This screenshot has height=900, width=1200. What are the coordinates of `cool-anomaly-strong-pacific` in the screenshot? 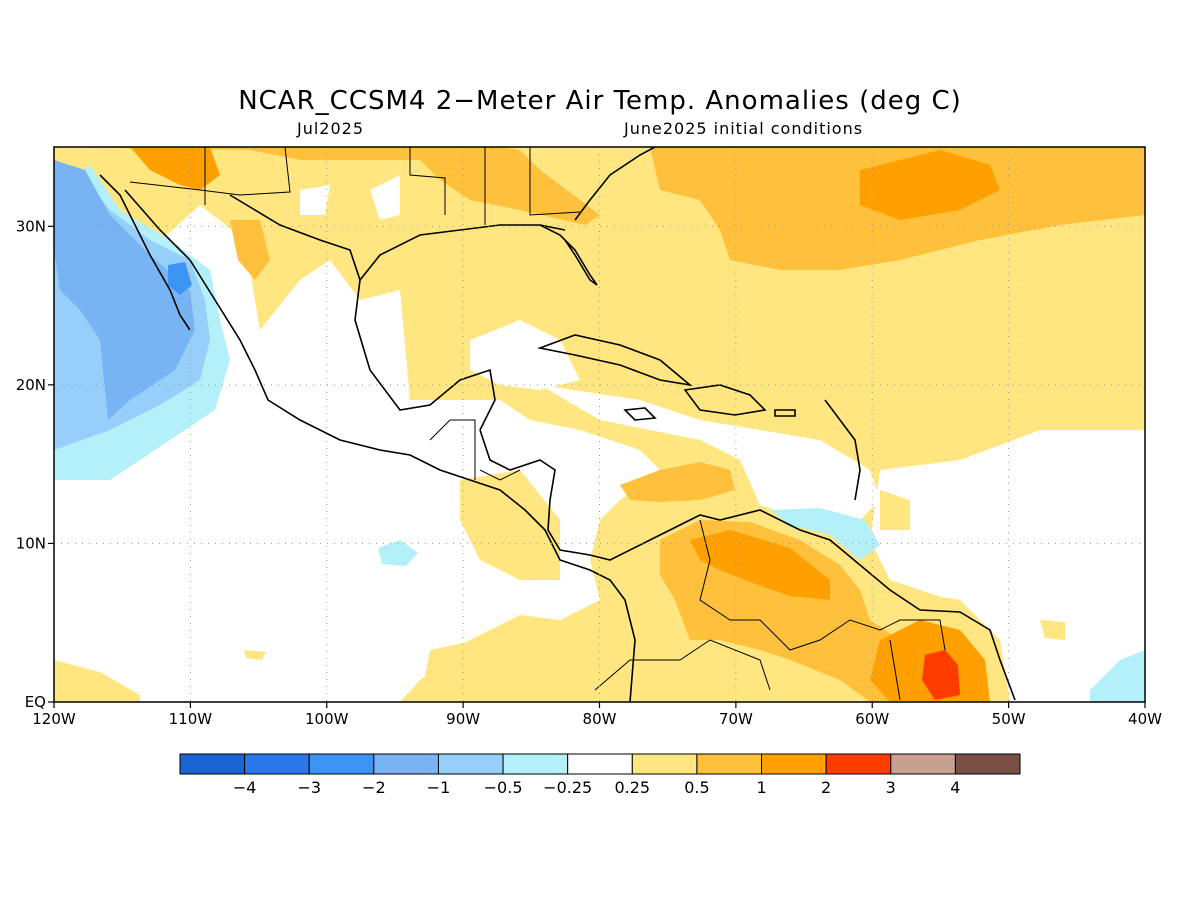 It's located at (124, 290).